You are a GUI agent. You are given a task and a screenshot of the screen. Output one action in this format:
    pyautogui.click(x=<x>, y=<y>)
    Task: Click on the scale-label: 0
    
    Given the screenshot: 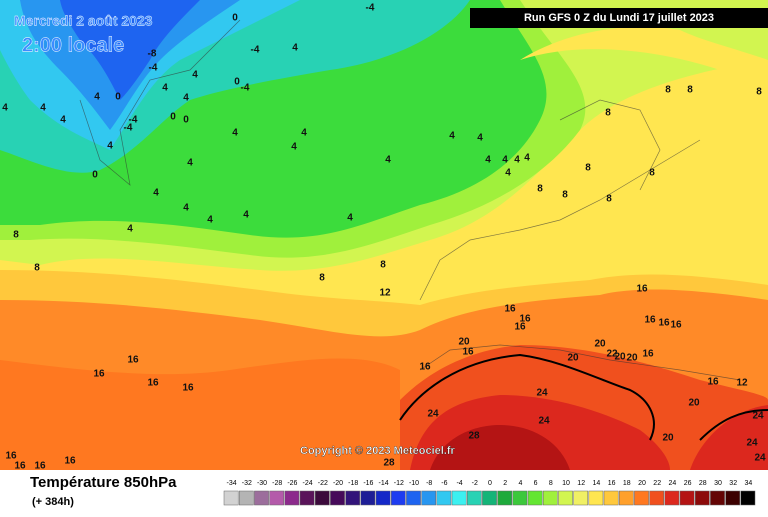 What is the action you would take?
    pyautogui.click(x=490, y=483)
    